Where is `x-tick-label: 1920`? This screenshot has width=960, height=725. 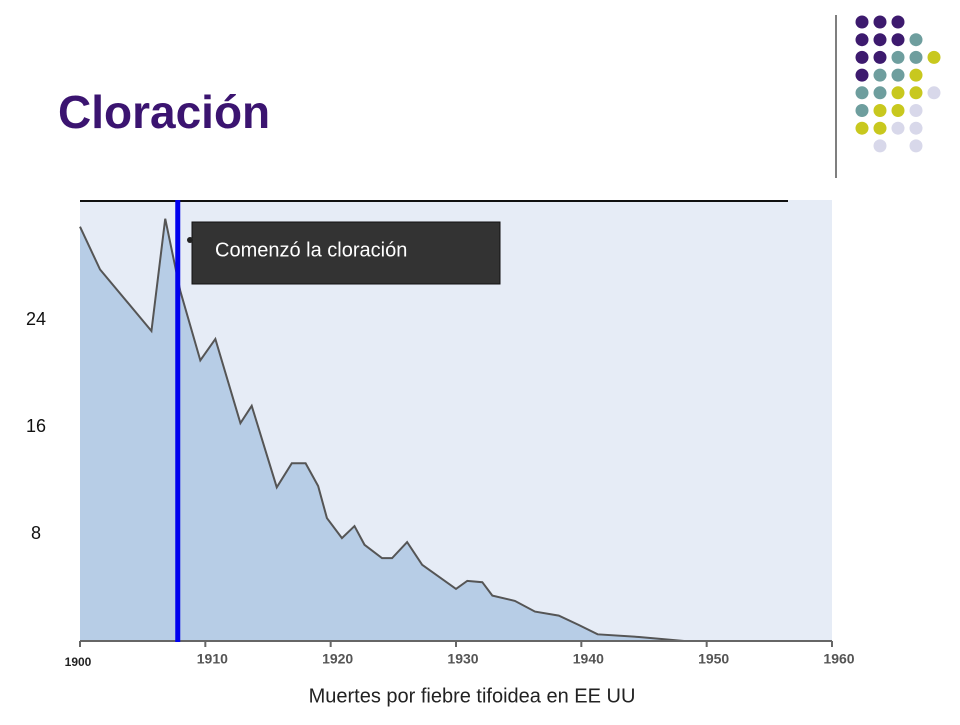 x-tick-label: 1920 is located at coordinates (337, 659).